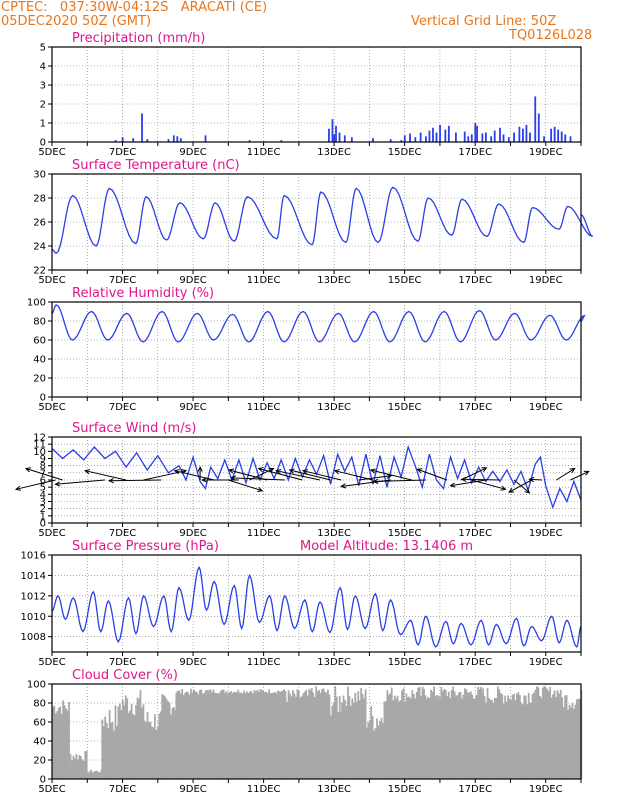 This screenshot has height=800, width=618. Describe the element at coordinates (316, 349) in the screenshot. I see `panel-border` at that location.